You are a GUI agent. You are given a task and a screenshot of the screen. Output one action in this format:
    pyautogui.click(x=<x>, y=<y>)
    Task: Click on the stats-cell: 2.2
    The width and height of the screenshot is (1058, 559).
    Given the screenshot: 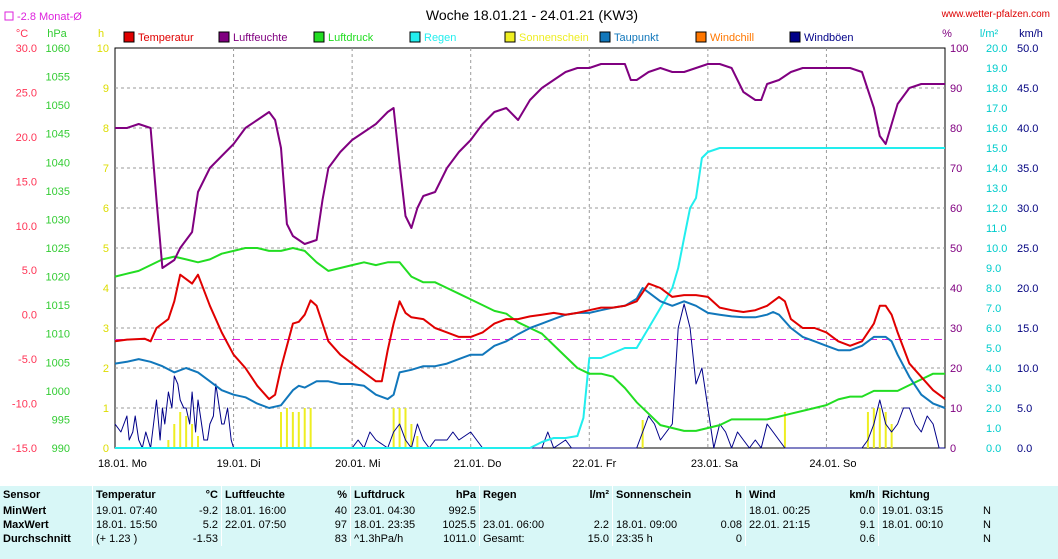 What is the action you would take?
    pyautogui.click(x=601, y=525)
    